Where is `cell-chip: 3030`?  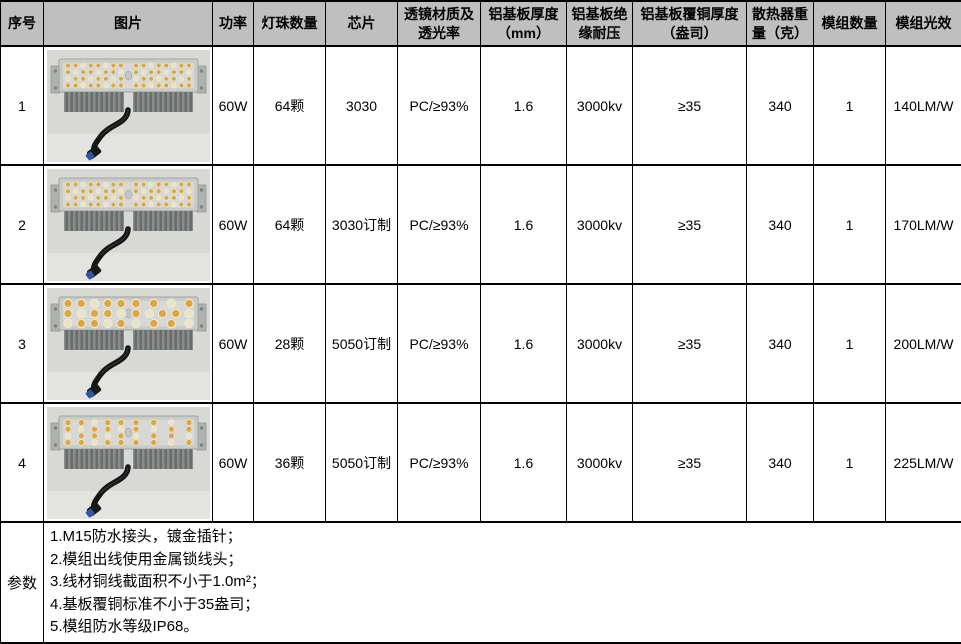 cell-chip: 3030 is located at coordinates (362, 105).